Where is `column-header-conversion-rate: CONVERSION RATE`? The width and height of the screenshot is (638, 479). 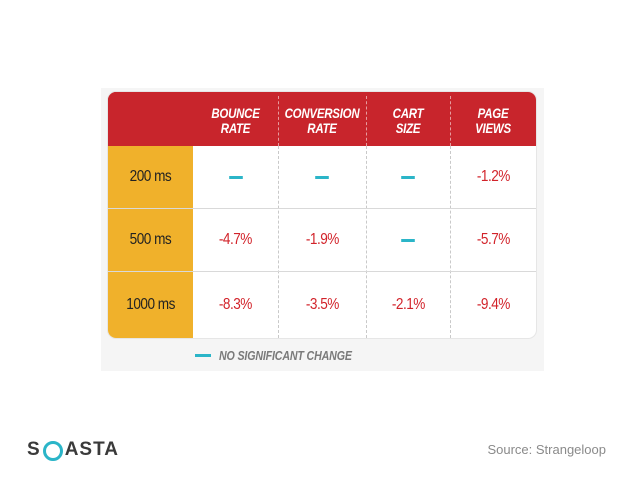 column-header-conversion-rate: CONVERSION RATE is located at coordinates (322, 120).